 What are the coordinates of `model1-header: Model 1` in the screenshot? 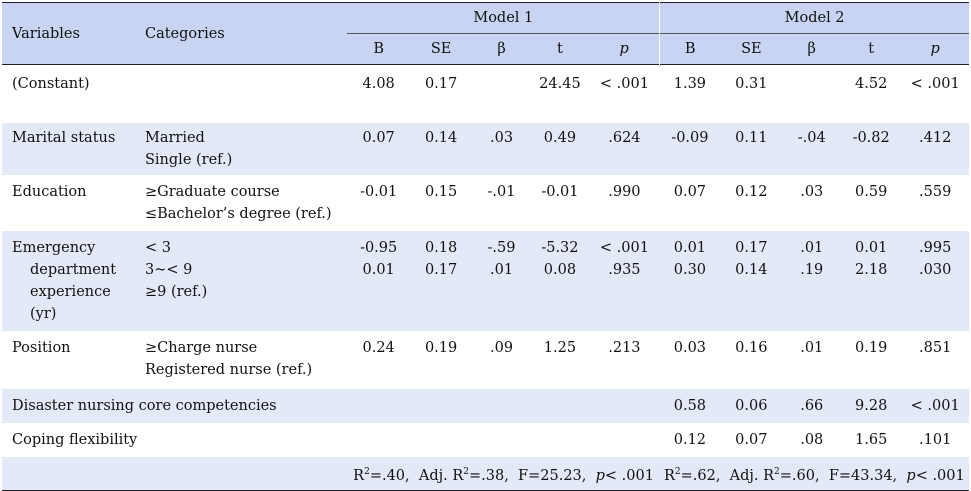 It's located at (503, 18).